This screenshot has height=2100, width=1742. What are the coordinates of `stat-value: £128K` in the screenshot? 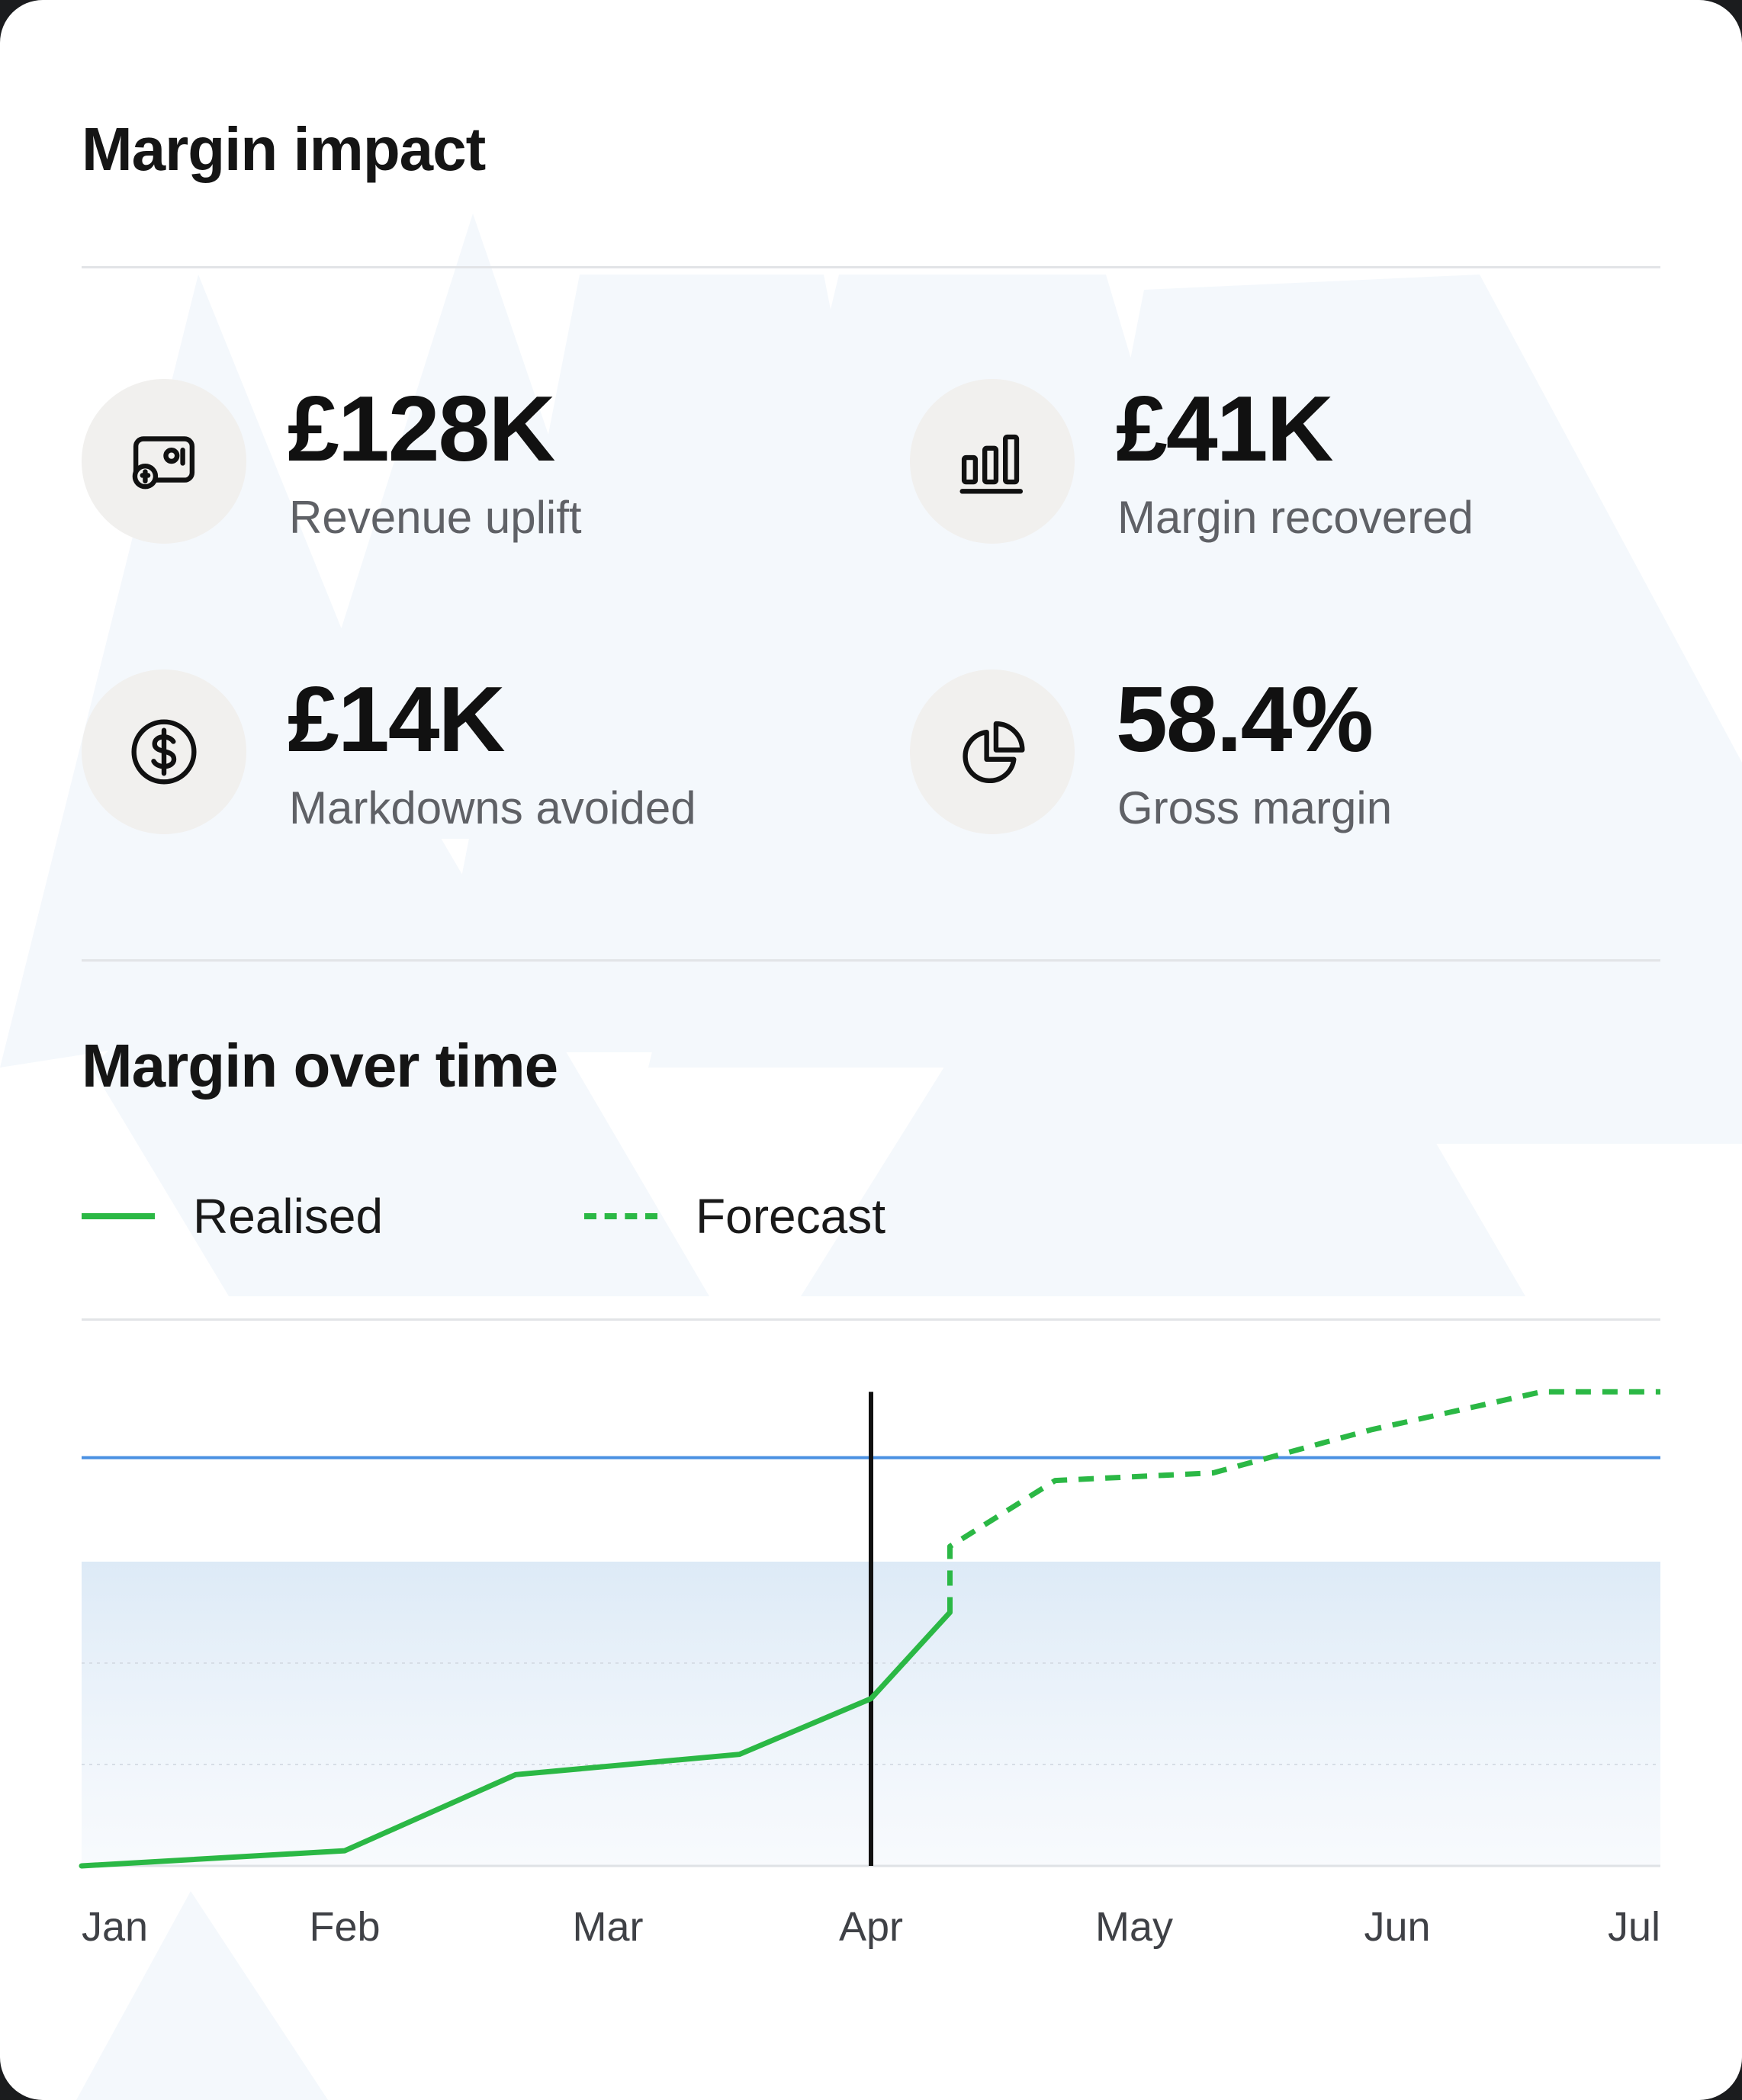 It's located at (422, 428).